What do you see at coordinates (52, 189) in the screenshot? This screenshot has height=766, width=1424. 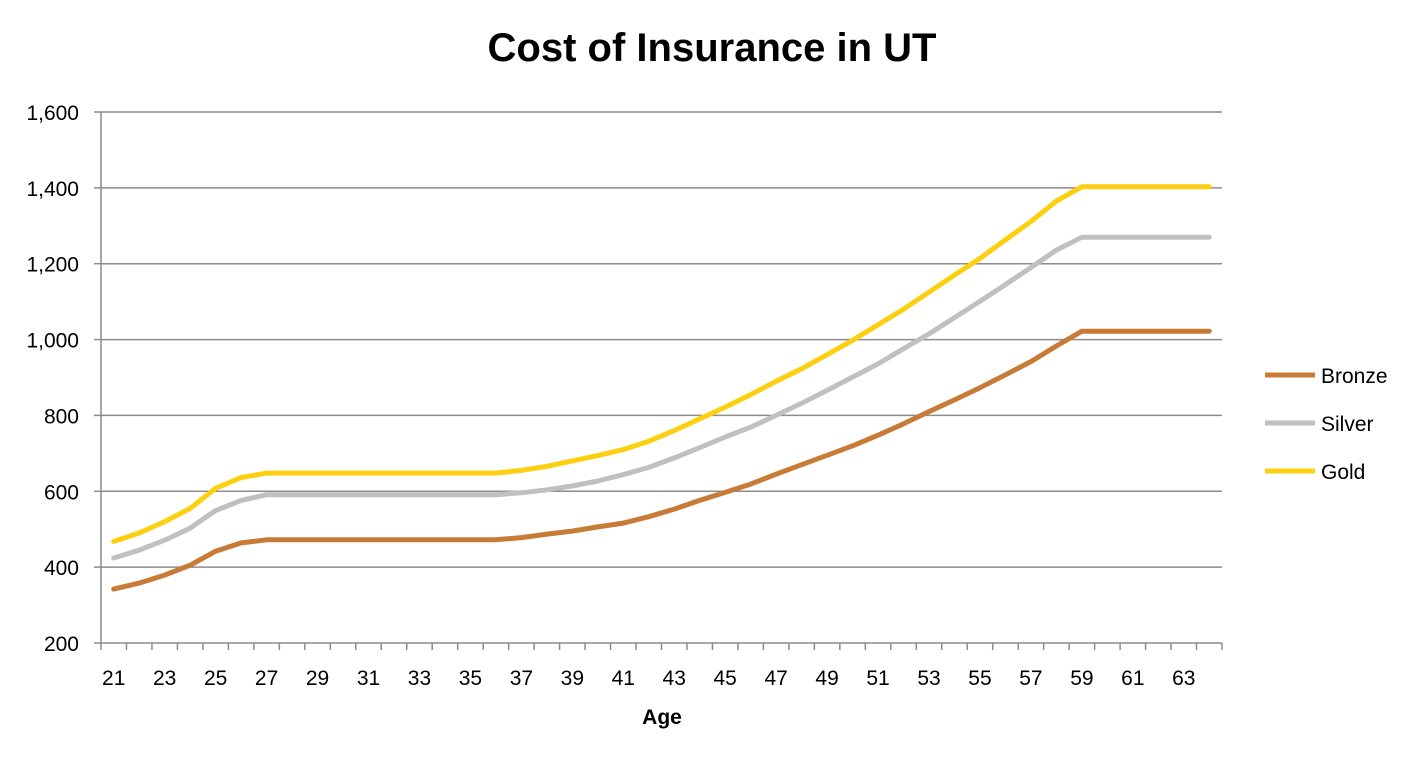 I see `y-tick-label: 1,400` at bounding box center [52, 189].